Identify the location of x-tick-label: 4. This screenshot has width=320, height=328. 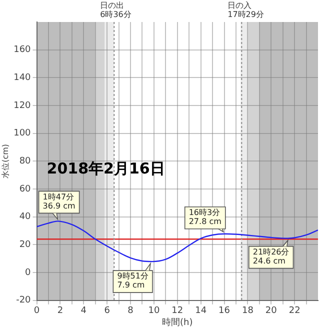
(83, 311).